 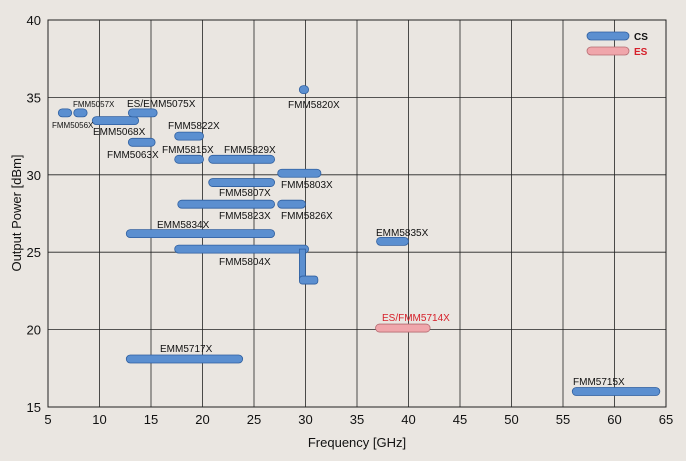 I want to click on x-tick-label: 20, so click(x=202, y=419).